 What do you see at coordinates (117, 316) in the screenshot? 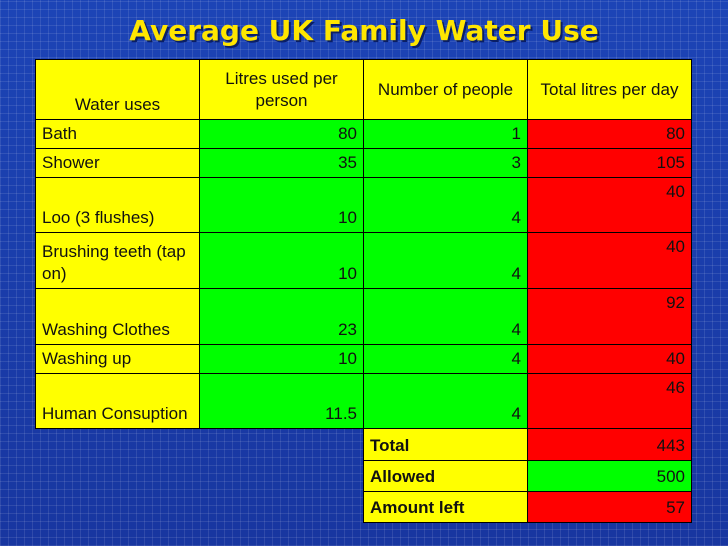
I see `water-use-cell: Washing Clothes` at bounding box center [117, 316].